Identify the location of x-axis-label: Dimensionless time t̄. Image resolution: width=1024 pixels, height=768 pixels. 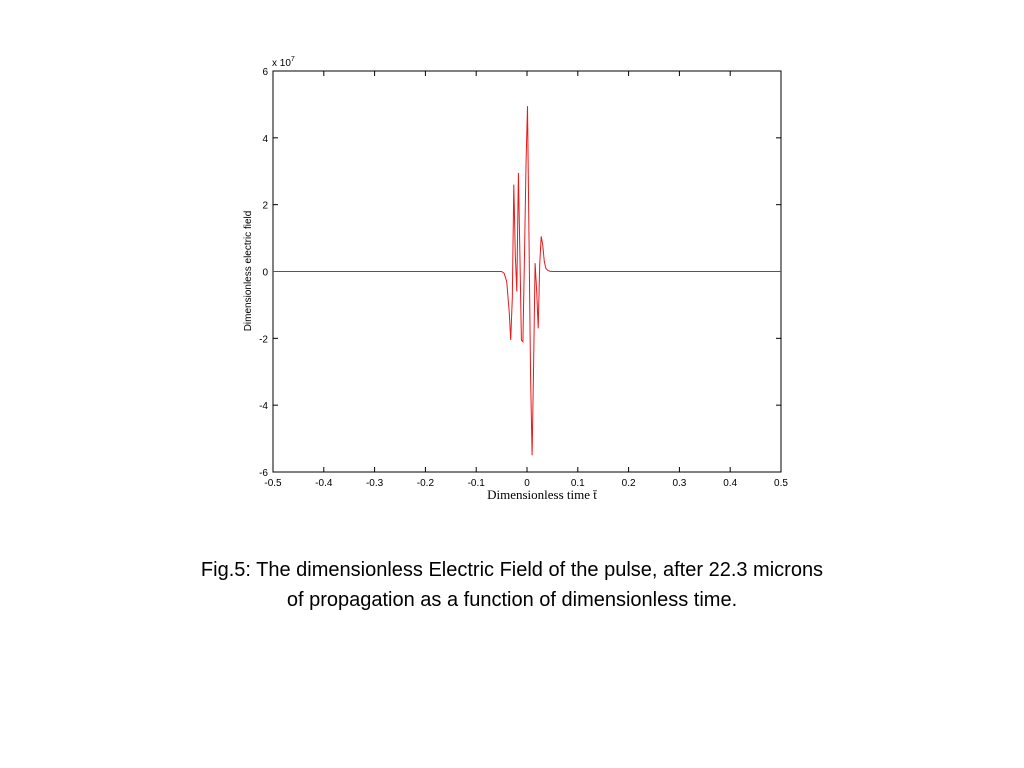
(542, 494).